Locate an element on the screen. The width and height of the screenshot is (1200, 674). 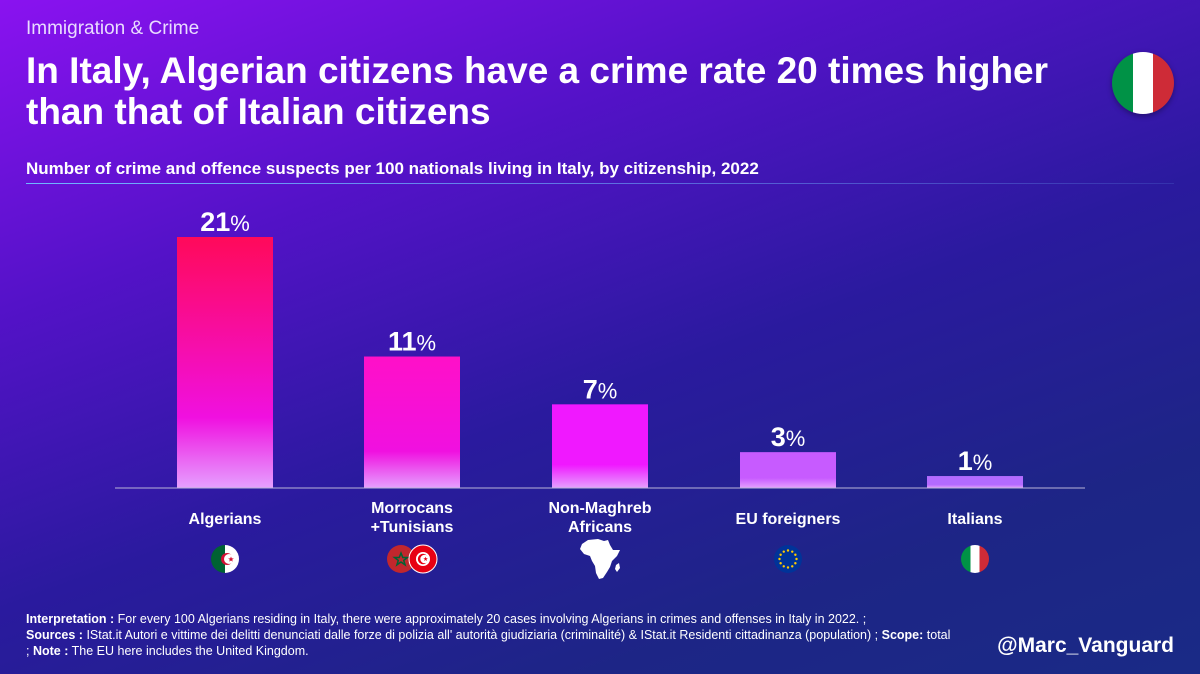
scope-label: Scope: is located at coordinates (902, 635).